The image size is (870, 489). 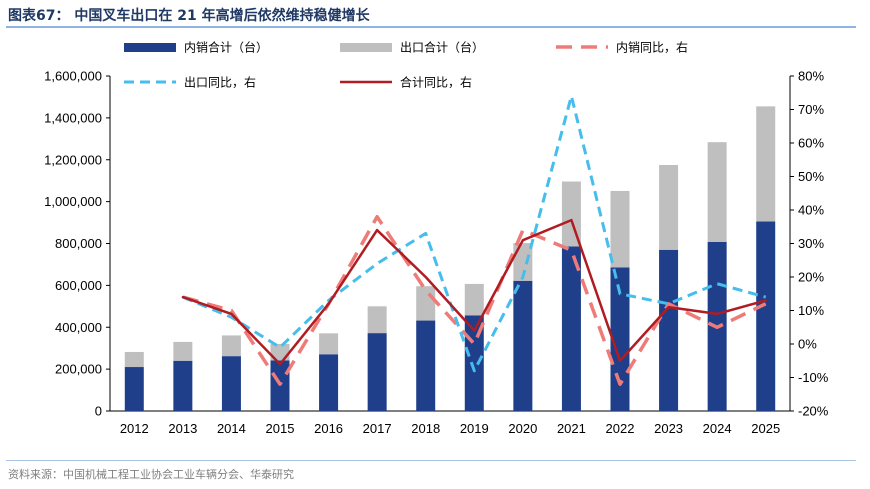 I want to click on x-tick-label: 2025, so click(x=765, y=428).